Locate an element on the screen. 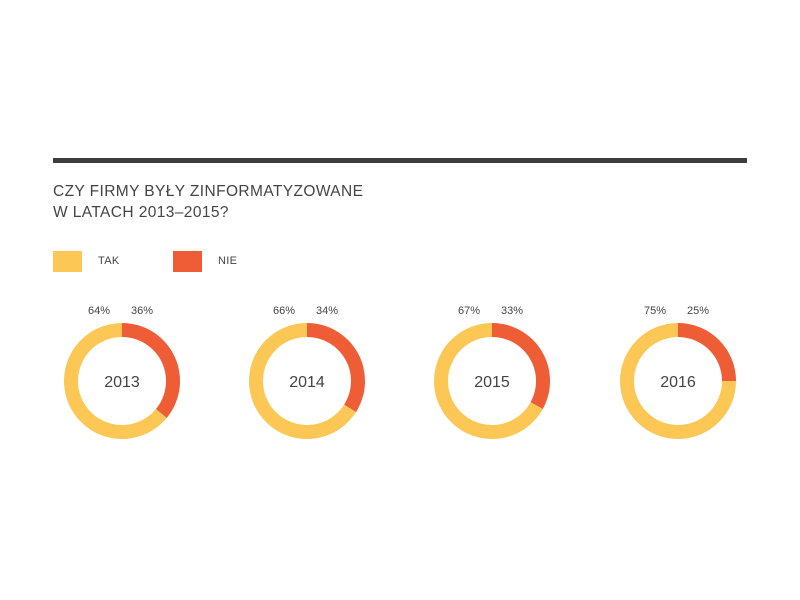 This screenshot has height=600, width=800. legend-label-tak: TAK is located at coordinates (109, 261).